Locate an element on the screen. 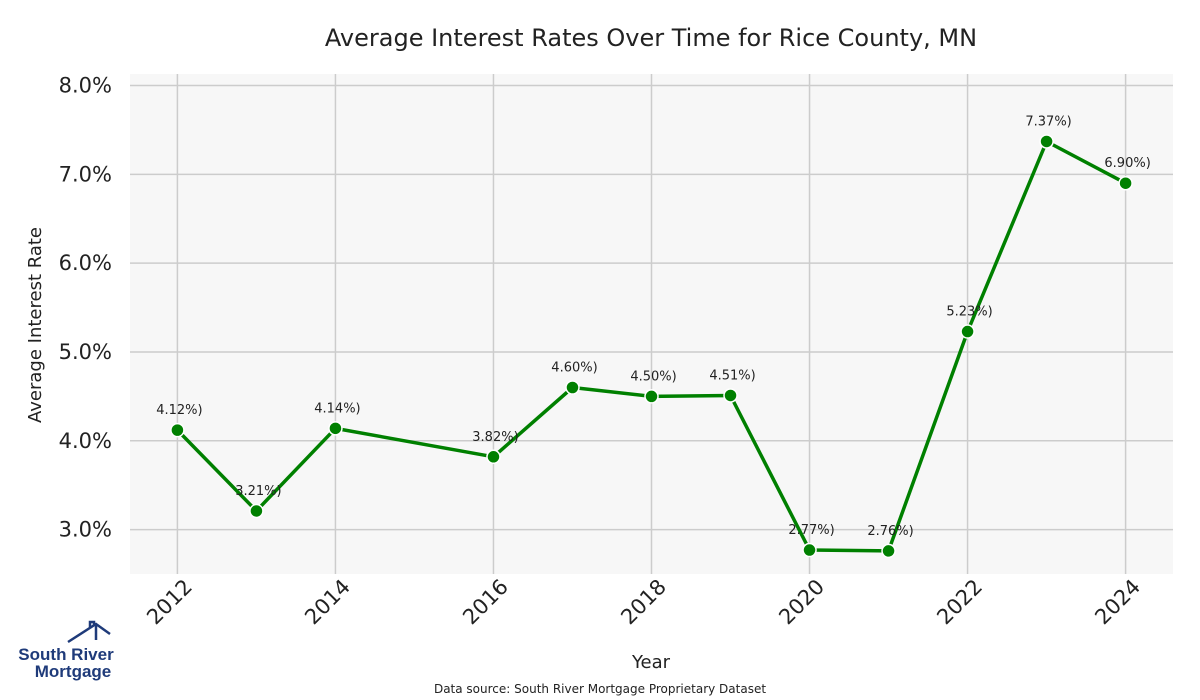 The width and height of the screenshot is (1200, 700). data-label: 2.76%) is located at coordinates (890, 531).